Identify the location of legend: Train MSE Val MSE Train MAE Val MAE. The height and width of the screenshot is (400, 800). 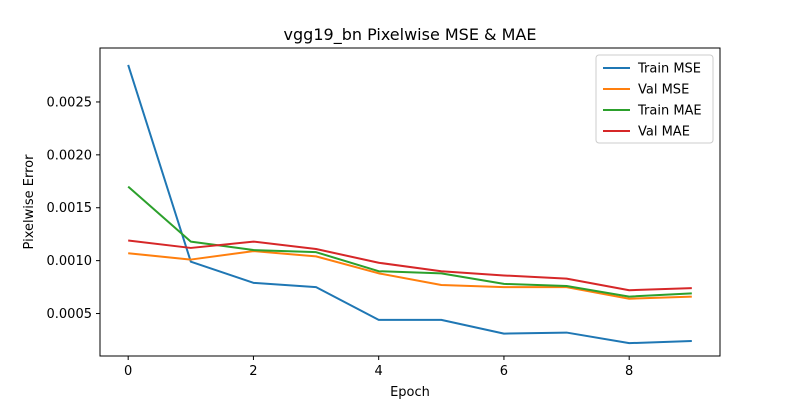
(654, 99).